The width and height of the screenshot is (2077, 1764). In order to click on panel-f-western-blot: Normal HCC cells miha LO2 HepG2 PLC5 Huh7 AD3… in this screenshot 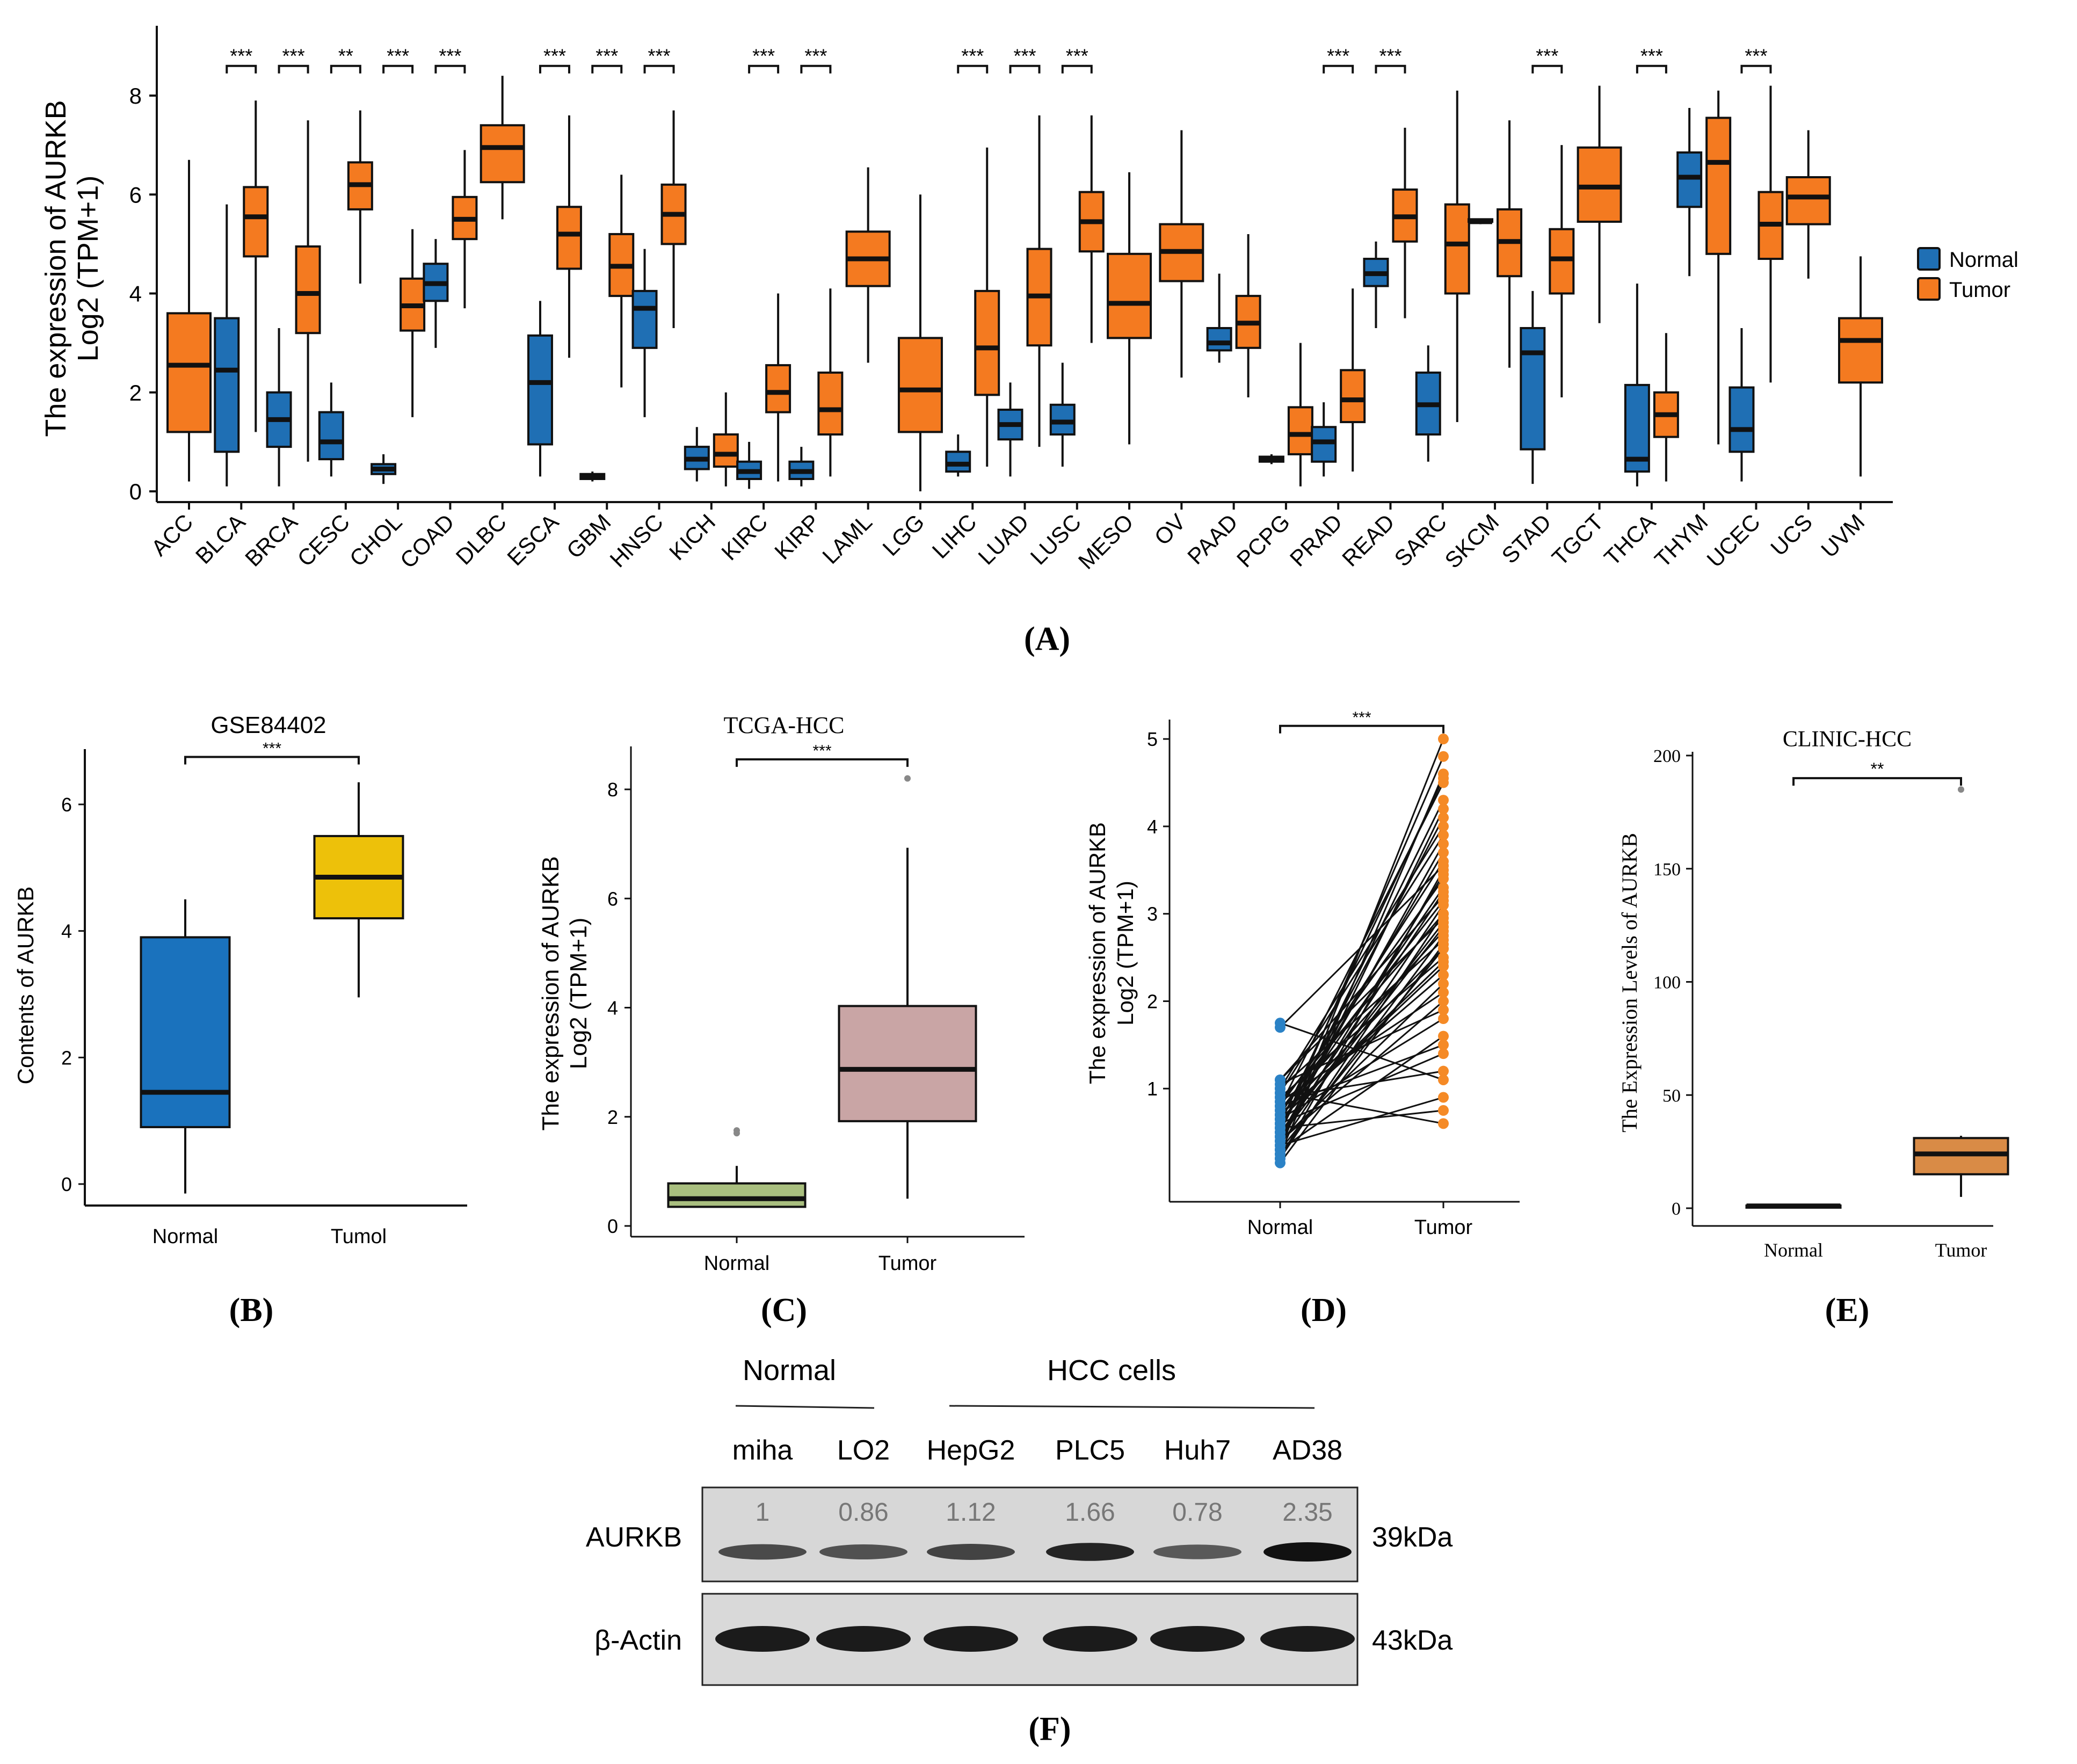, I will do `click(1020, 1550)`.